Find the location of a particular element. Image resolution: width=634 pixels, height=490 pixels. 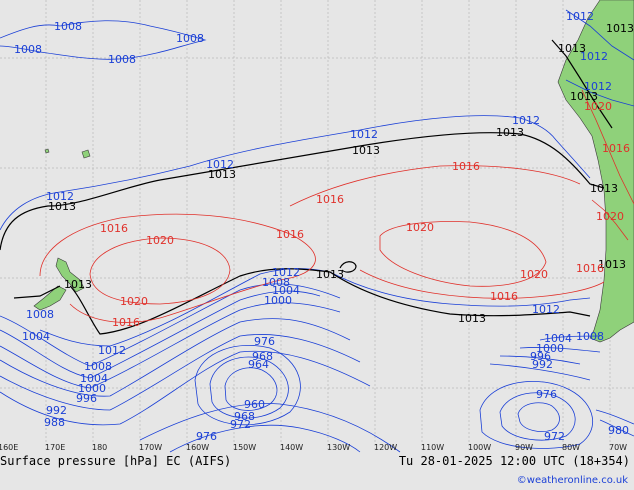

longitude-label: 110W is located at coordinates (432, 447).